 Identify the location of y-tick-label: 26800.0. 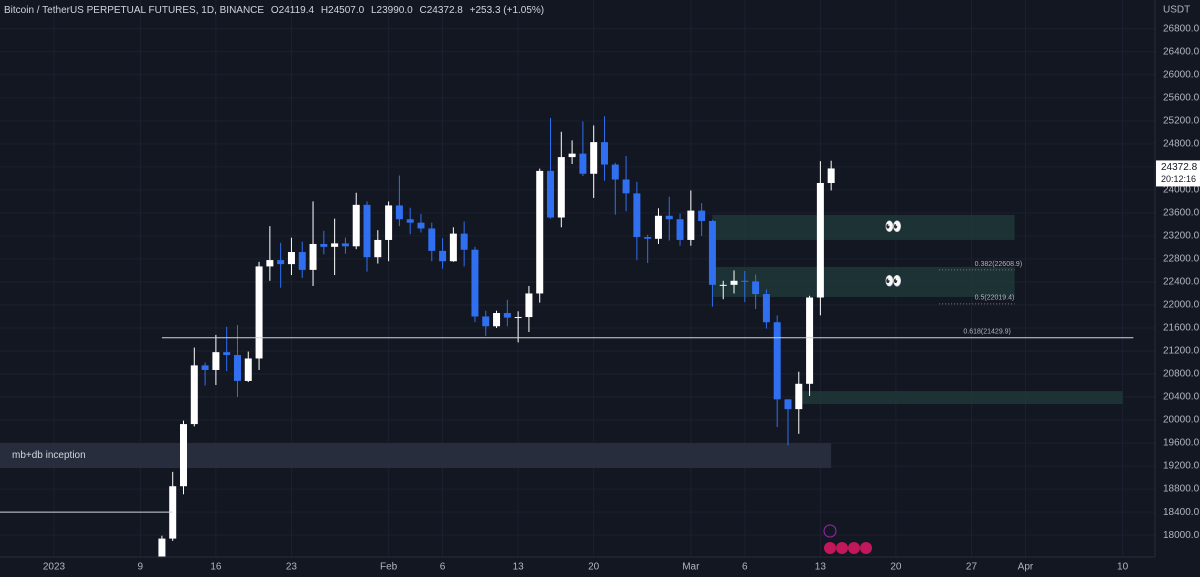
(1181, 28).